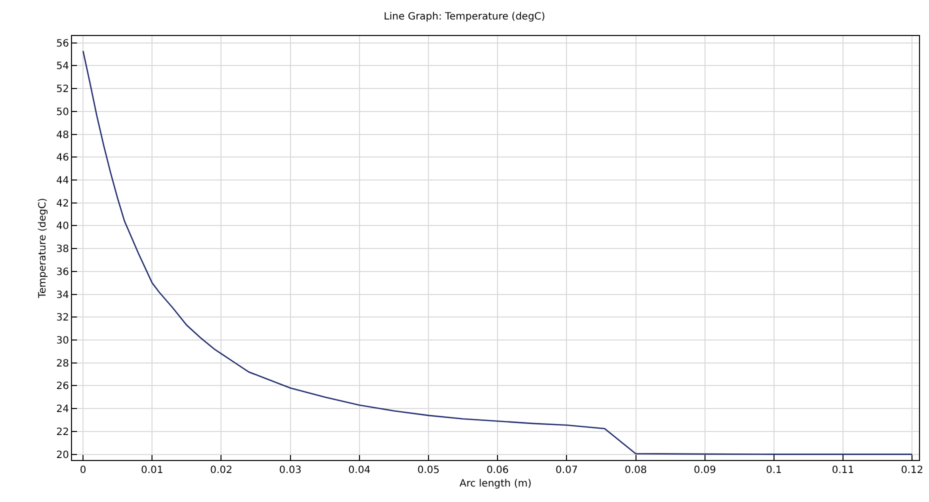 This screenshot has height=502, width=929. What do you see at coordinates (62, 386) in the screenshot?
I see `y-tick-label: 26` at bounding box center [62, 386].